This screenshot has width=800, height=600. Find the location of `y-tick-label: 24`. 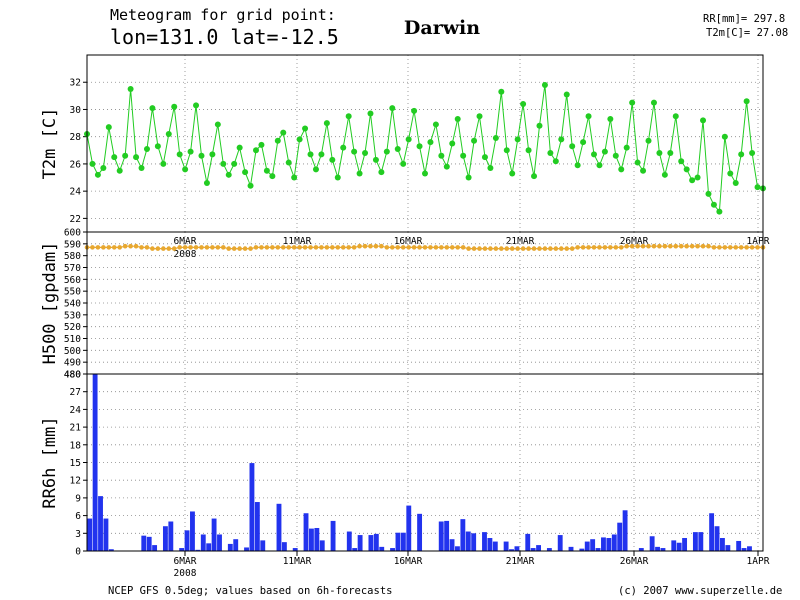

y-tick-label: 24 is located at coordinates (76, 410).